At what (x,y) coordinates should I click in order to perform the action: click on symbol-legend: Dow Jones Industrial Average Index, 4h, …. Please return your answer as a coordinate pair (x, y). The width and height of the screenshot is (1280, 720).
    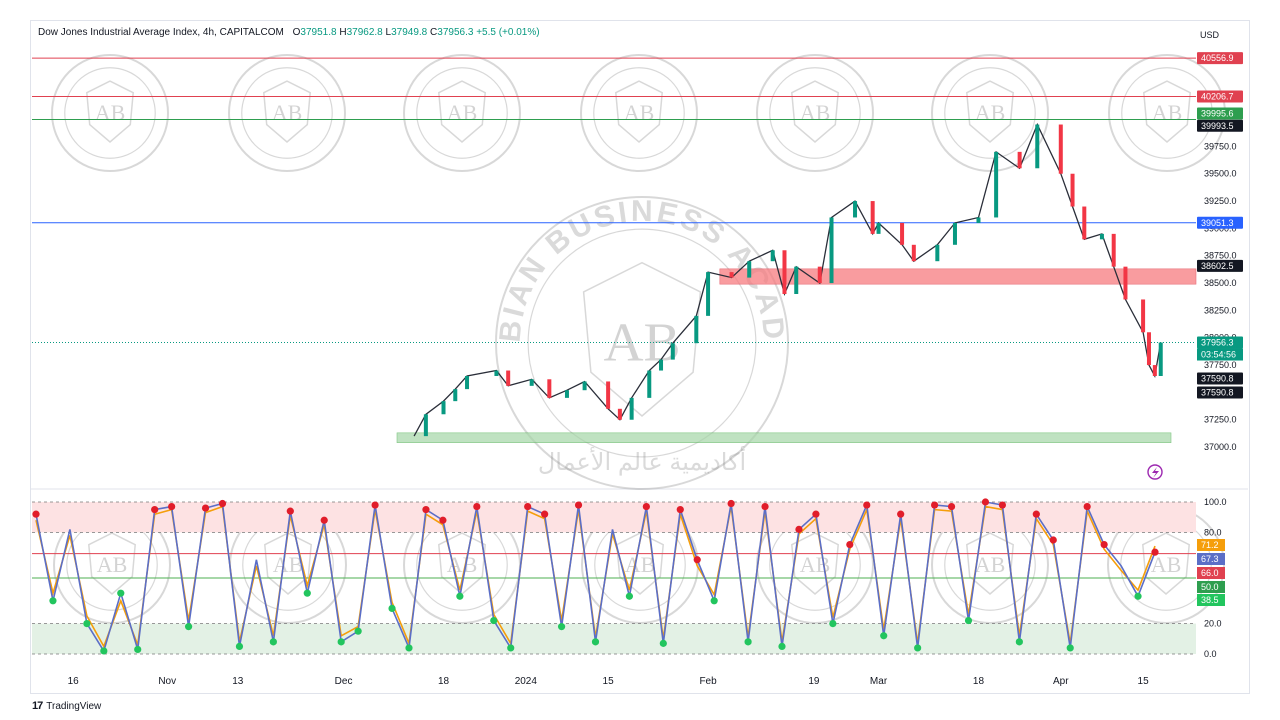
    Looking at the image, I should click on (289, 32).